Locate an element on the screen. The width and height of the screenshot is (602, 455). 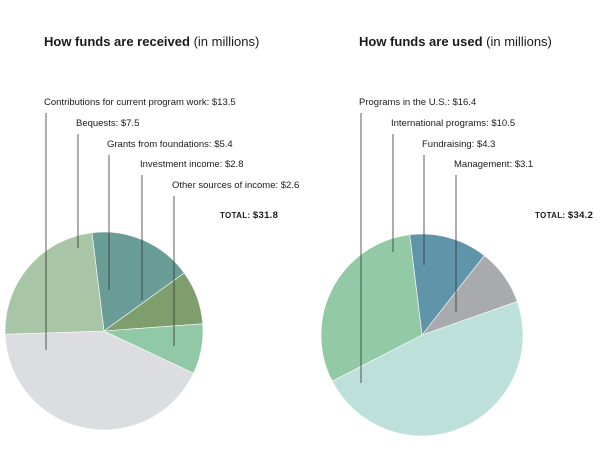
pie-slice-programs-in-the-u-s is located at coordinates (427, 369).